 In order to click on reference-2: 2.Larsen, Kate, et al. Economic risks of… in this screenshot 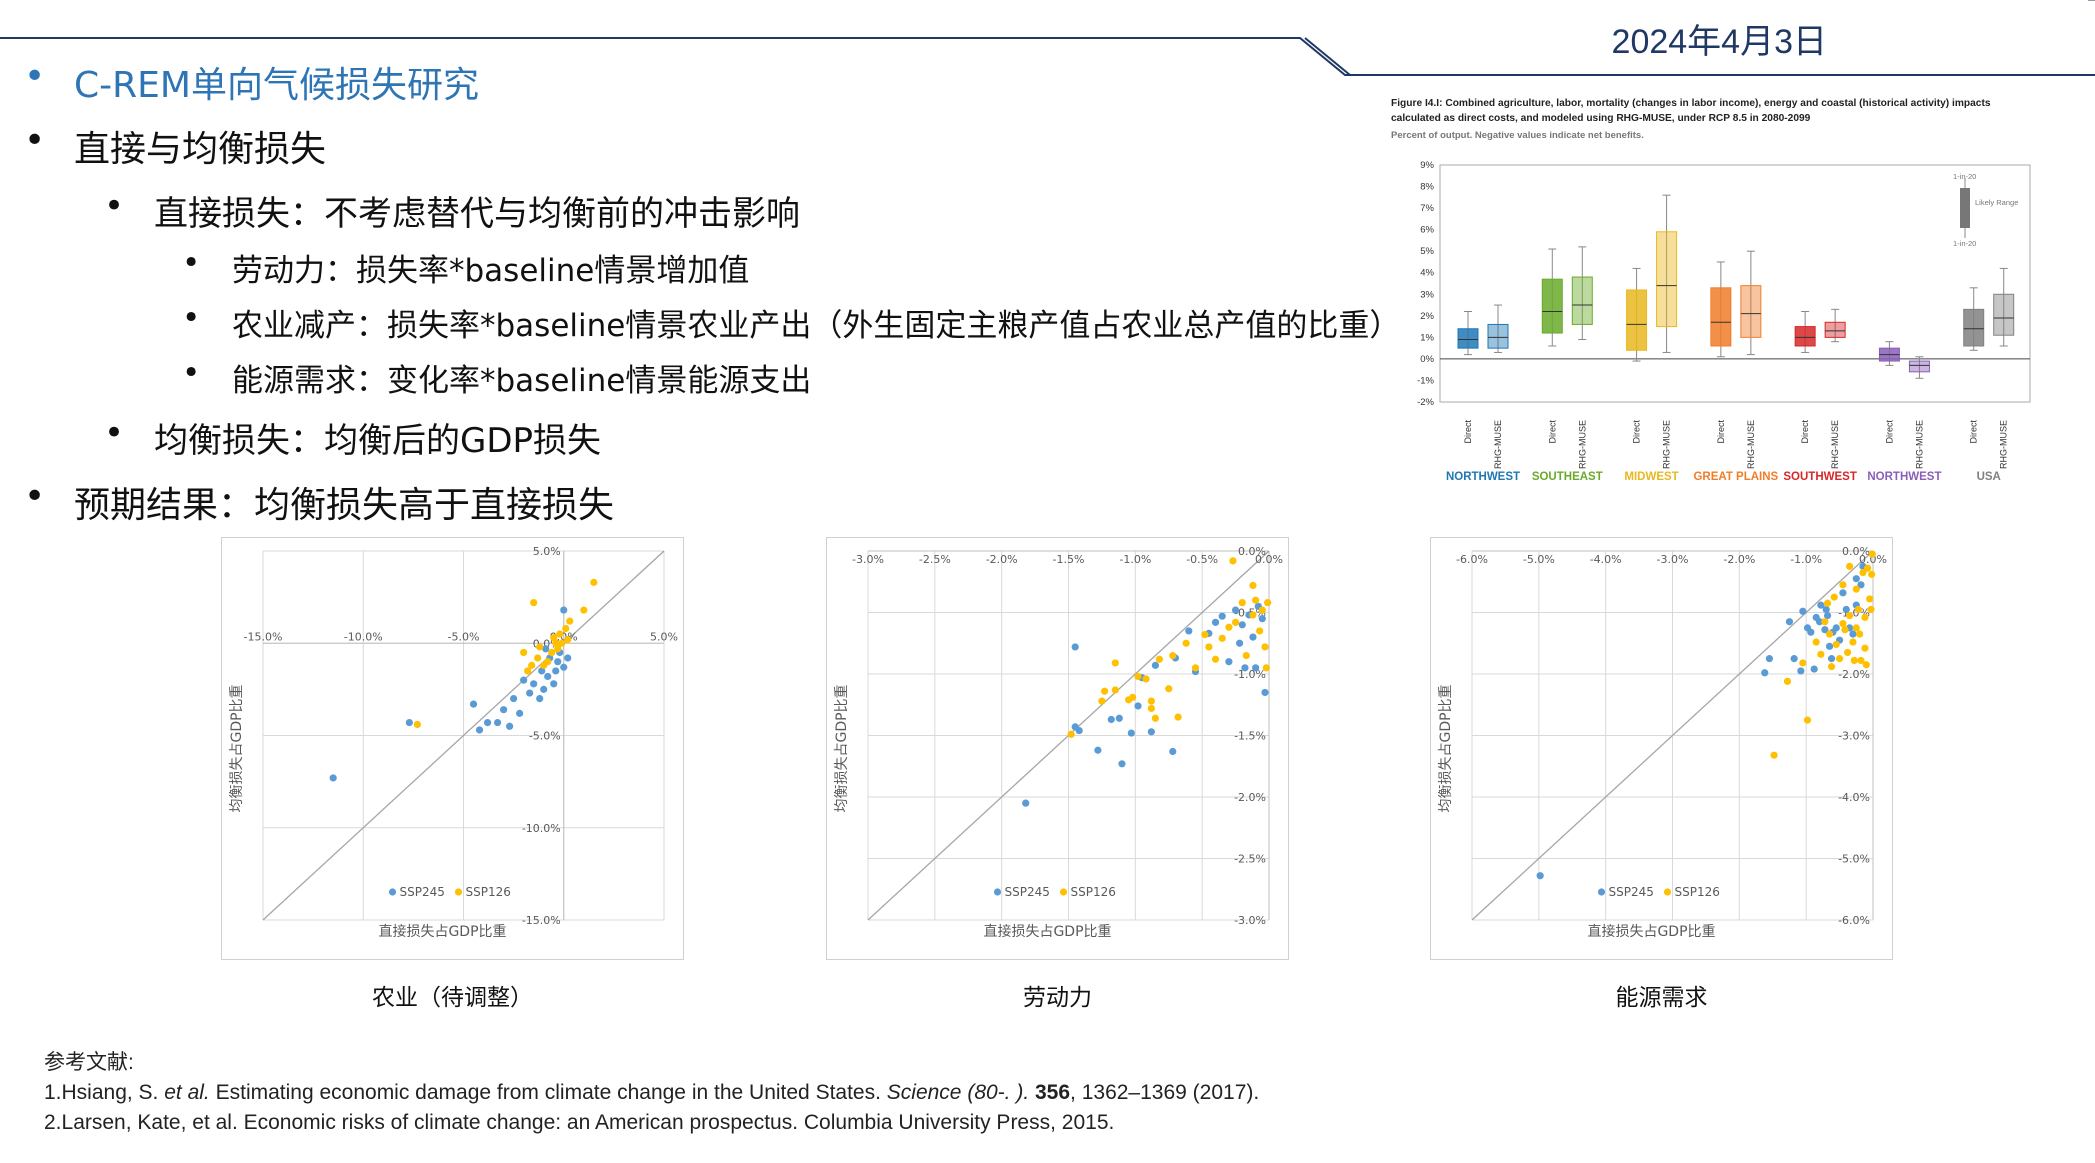, I will do `click(579, 1122)`.